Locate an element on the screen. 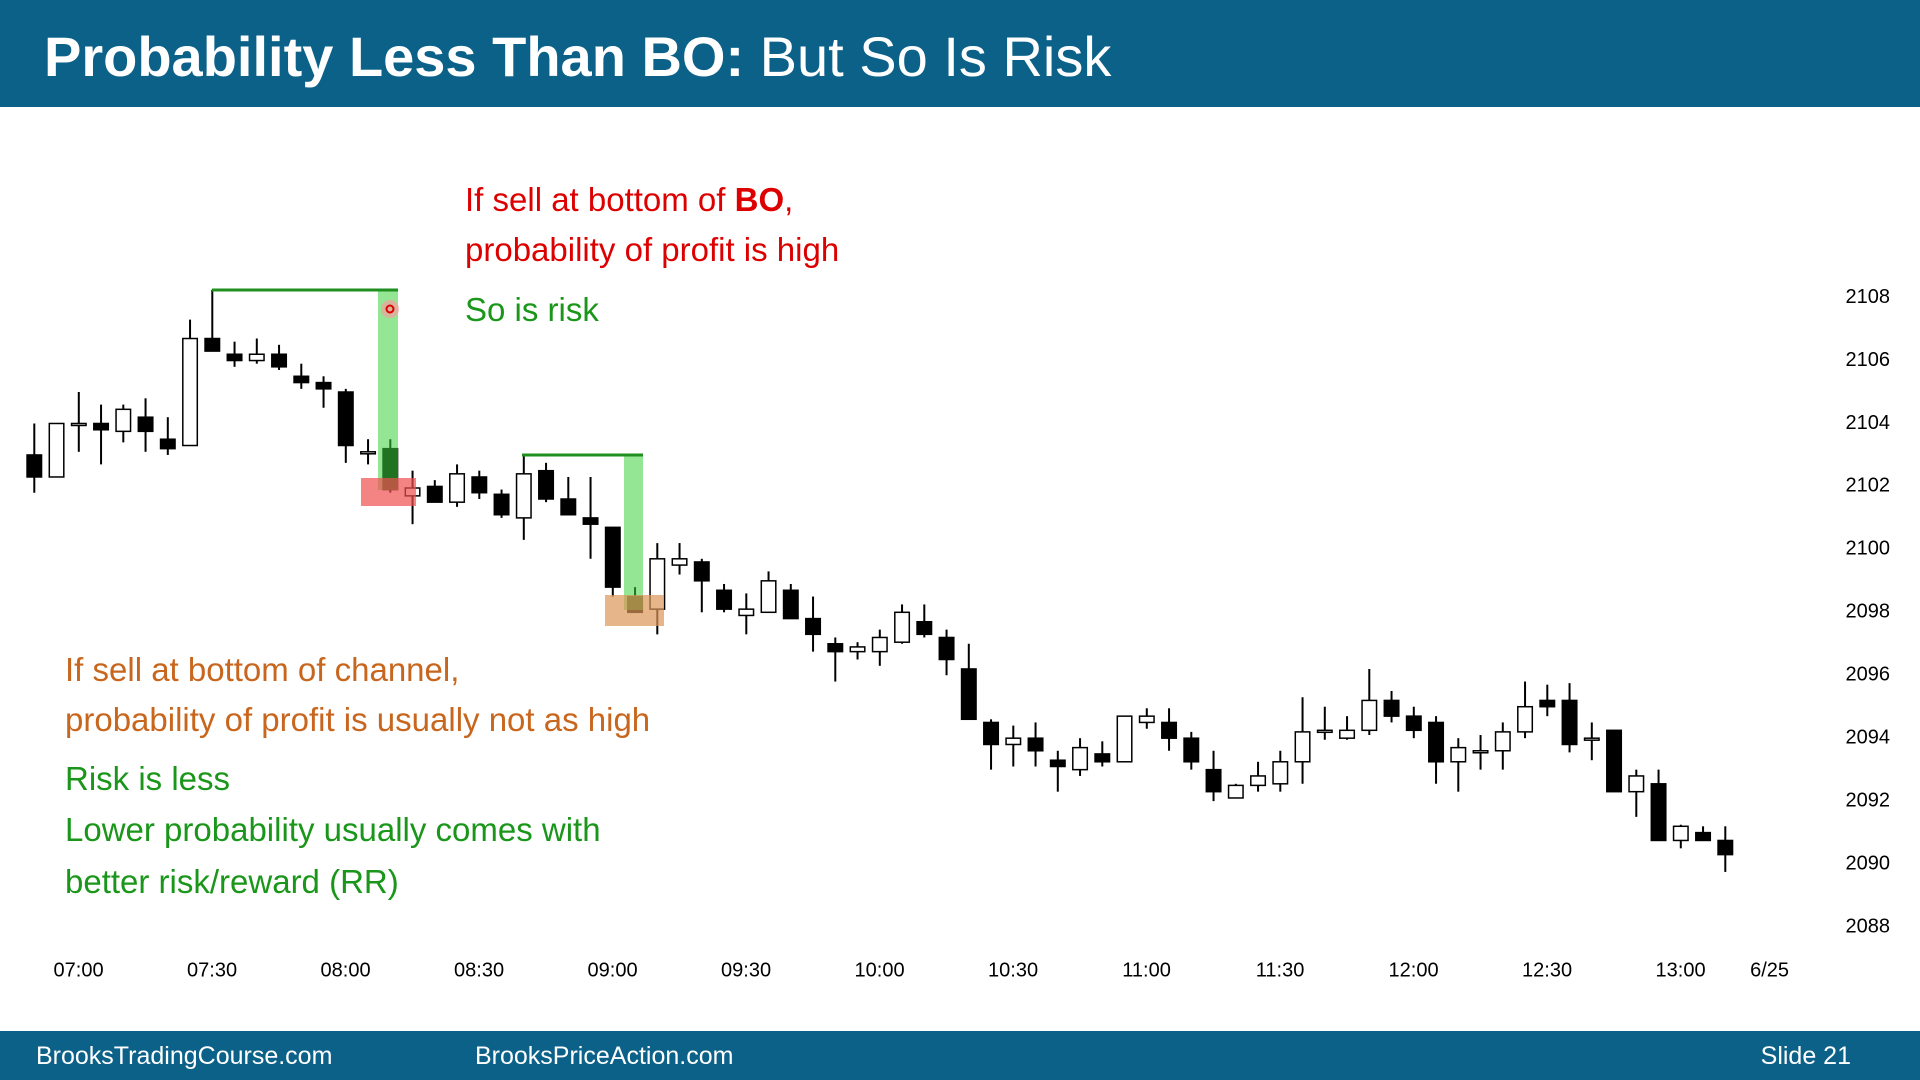 This screenshot has height=1080, width=1920. overlays is located at coordinates (438, 457).